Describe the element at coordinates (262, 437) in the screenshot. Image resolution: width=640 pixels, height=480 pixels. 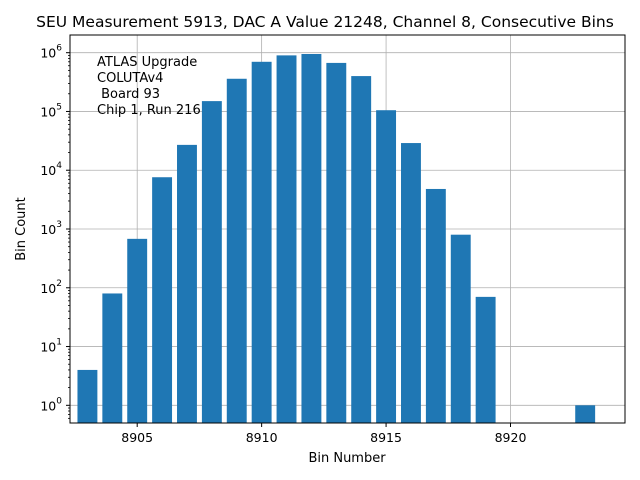
I see `x-tick-label: 8910` at that location.